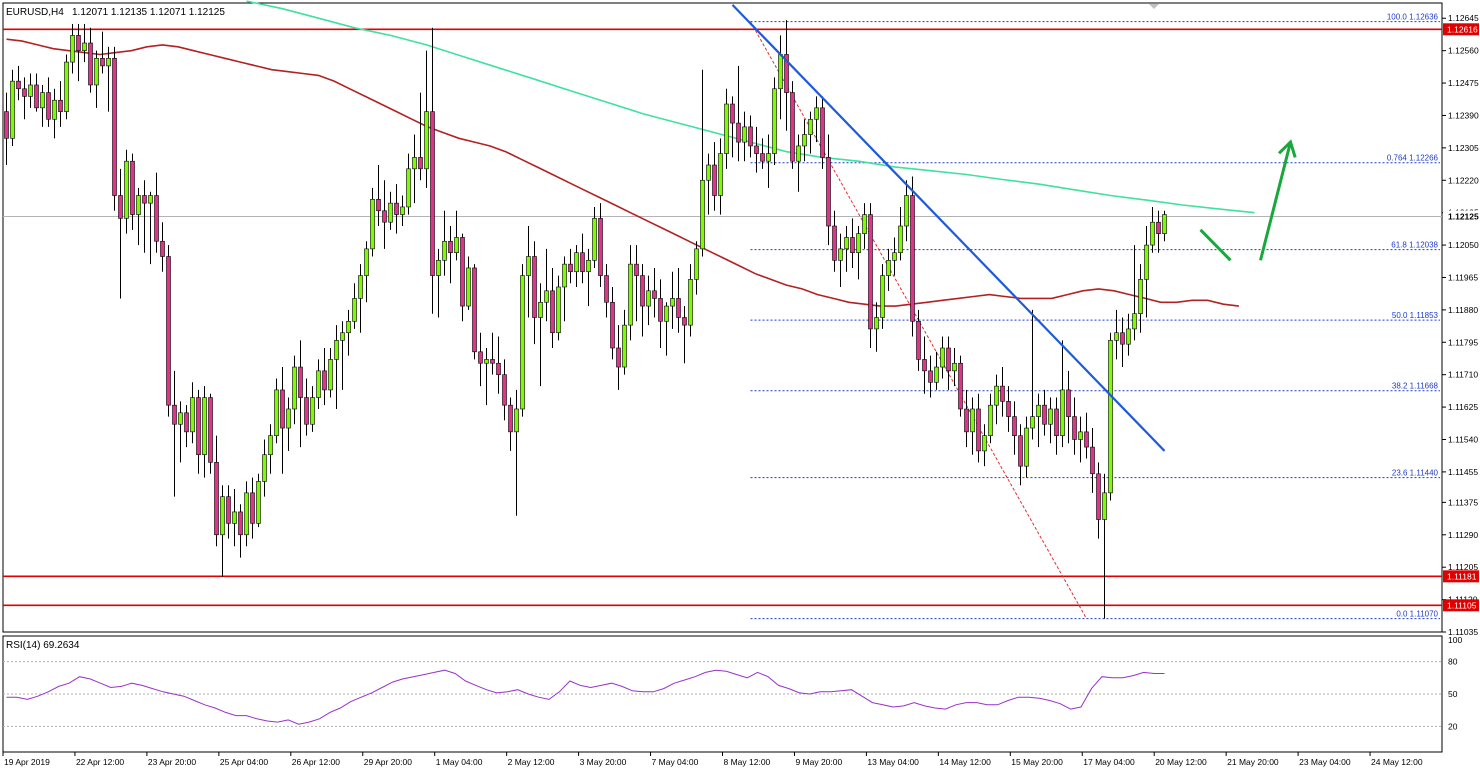  Describe the element at coordinates (35, 12) in the screenshot. I see `symbol-label: EURUSD,H4` at that location.